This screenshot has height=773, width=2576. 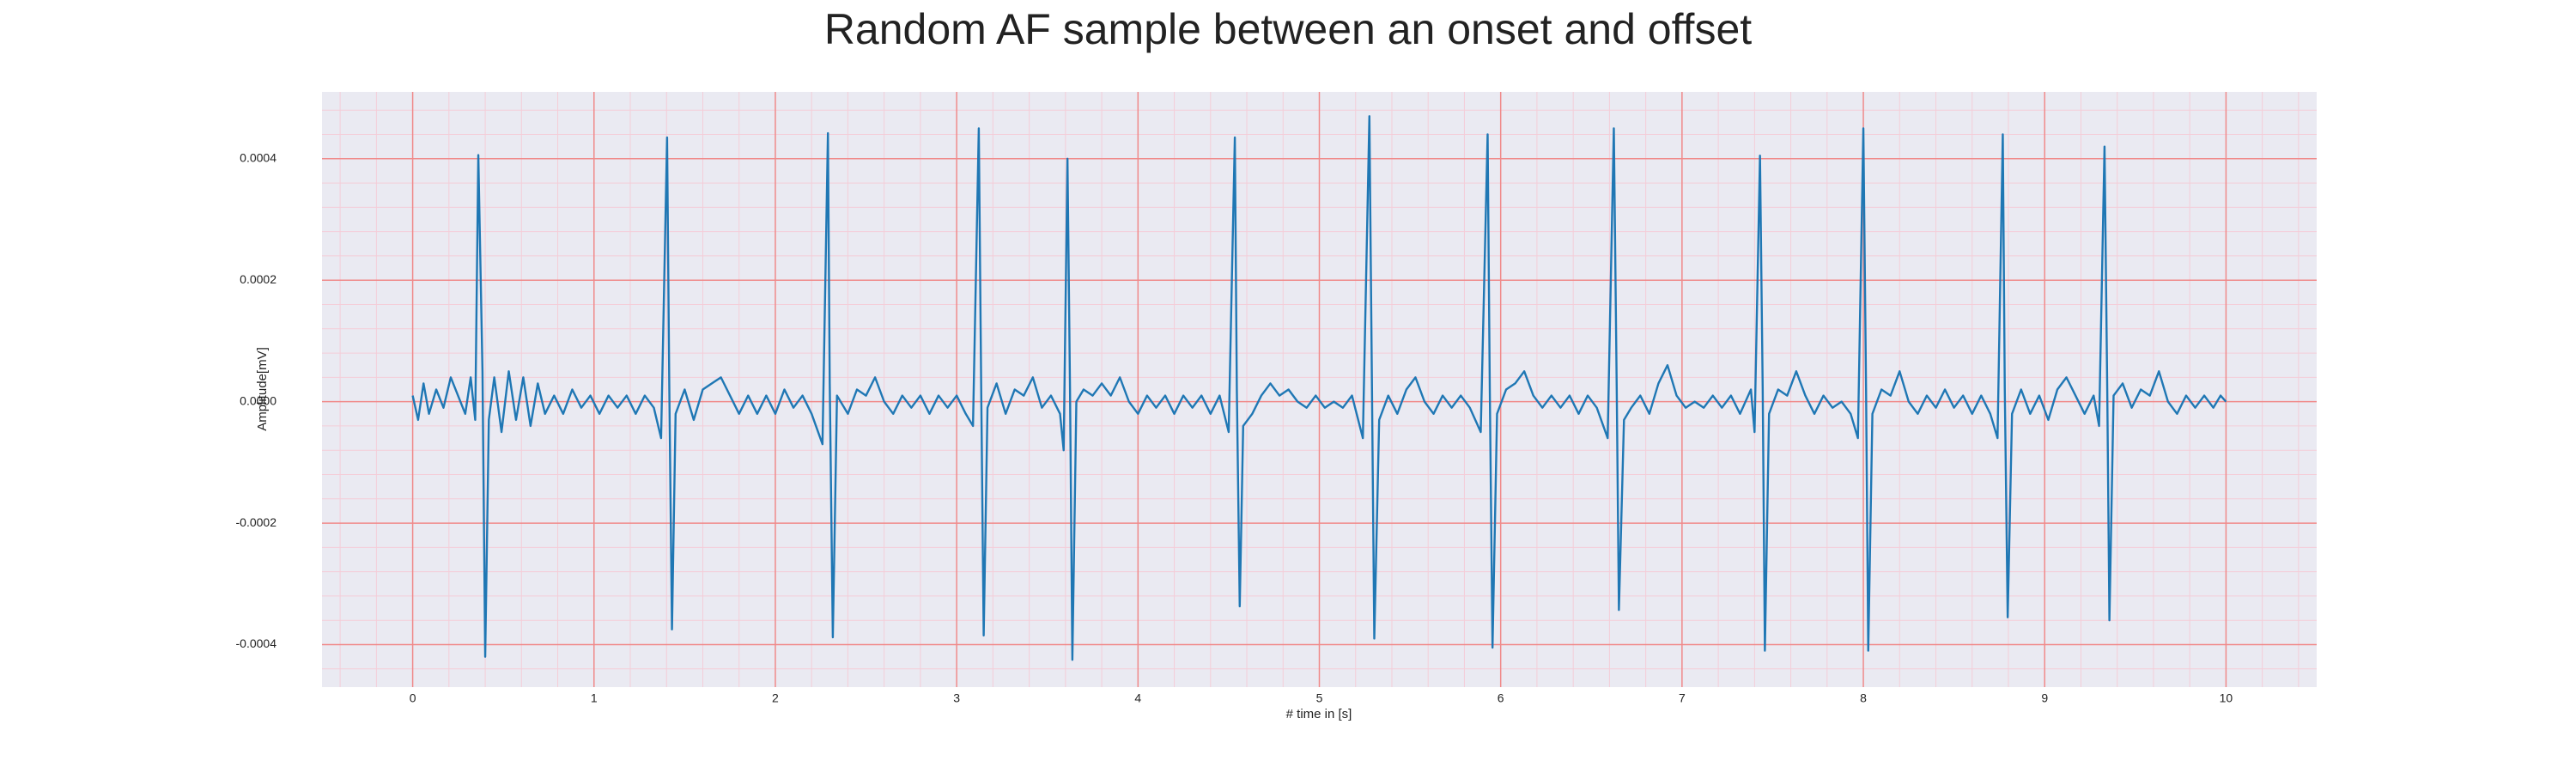 I want to click on y-axis-label: Amplitude[mV], so click(x=262, y=389).